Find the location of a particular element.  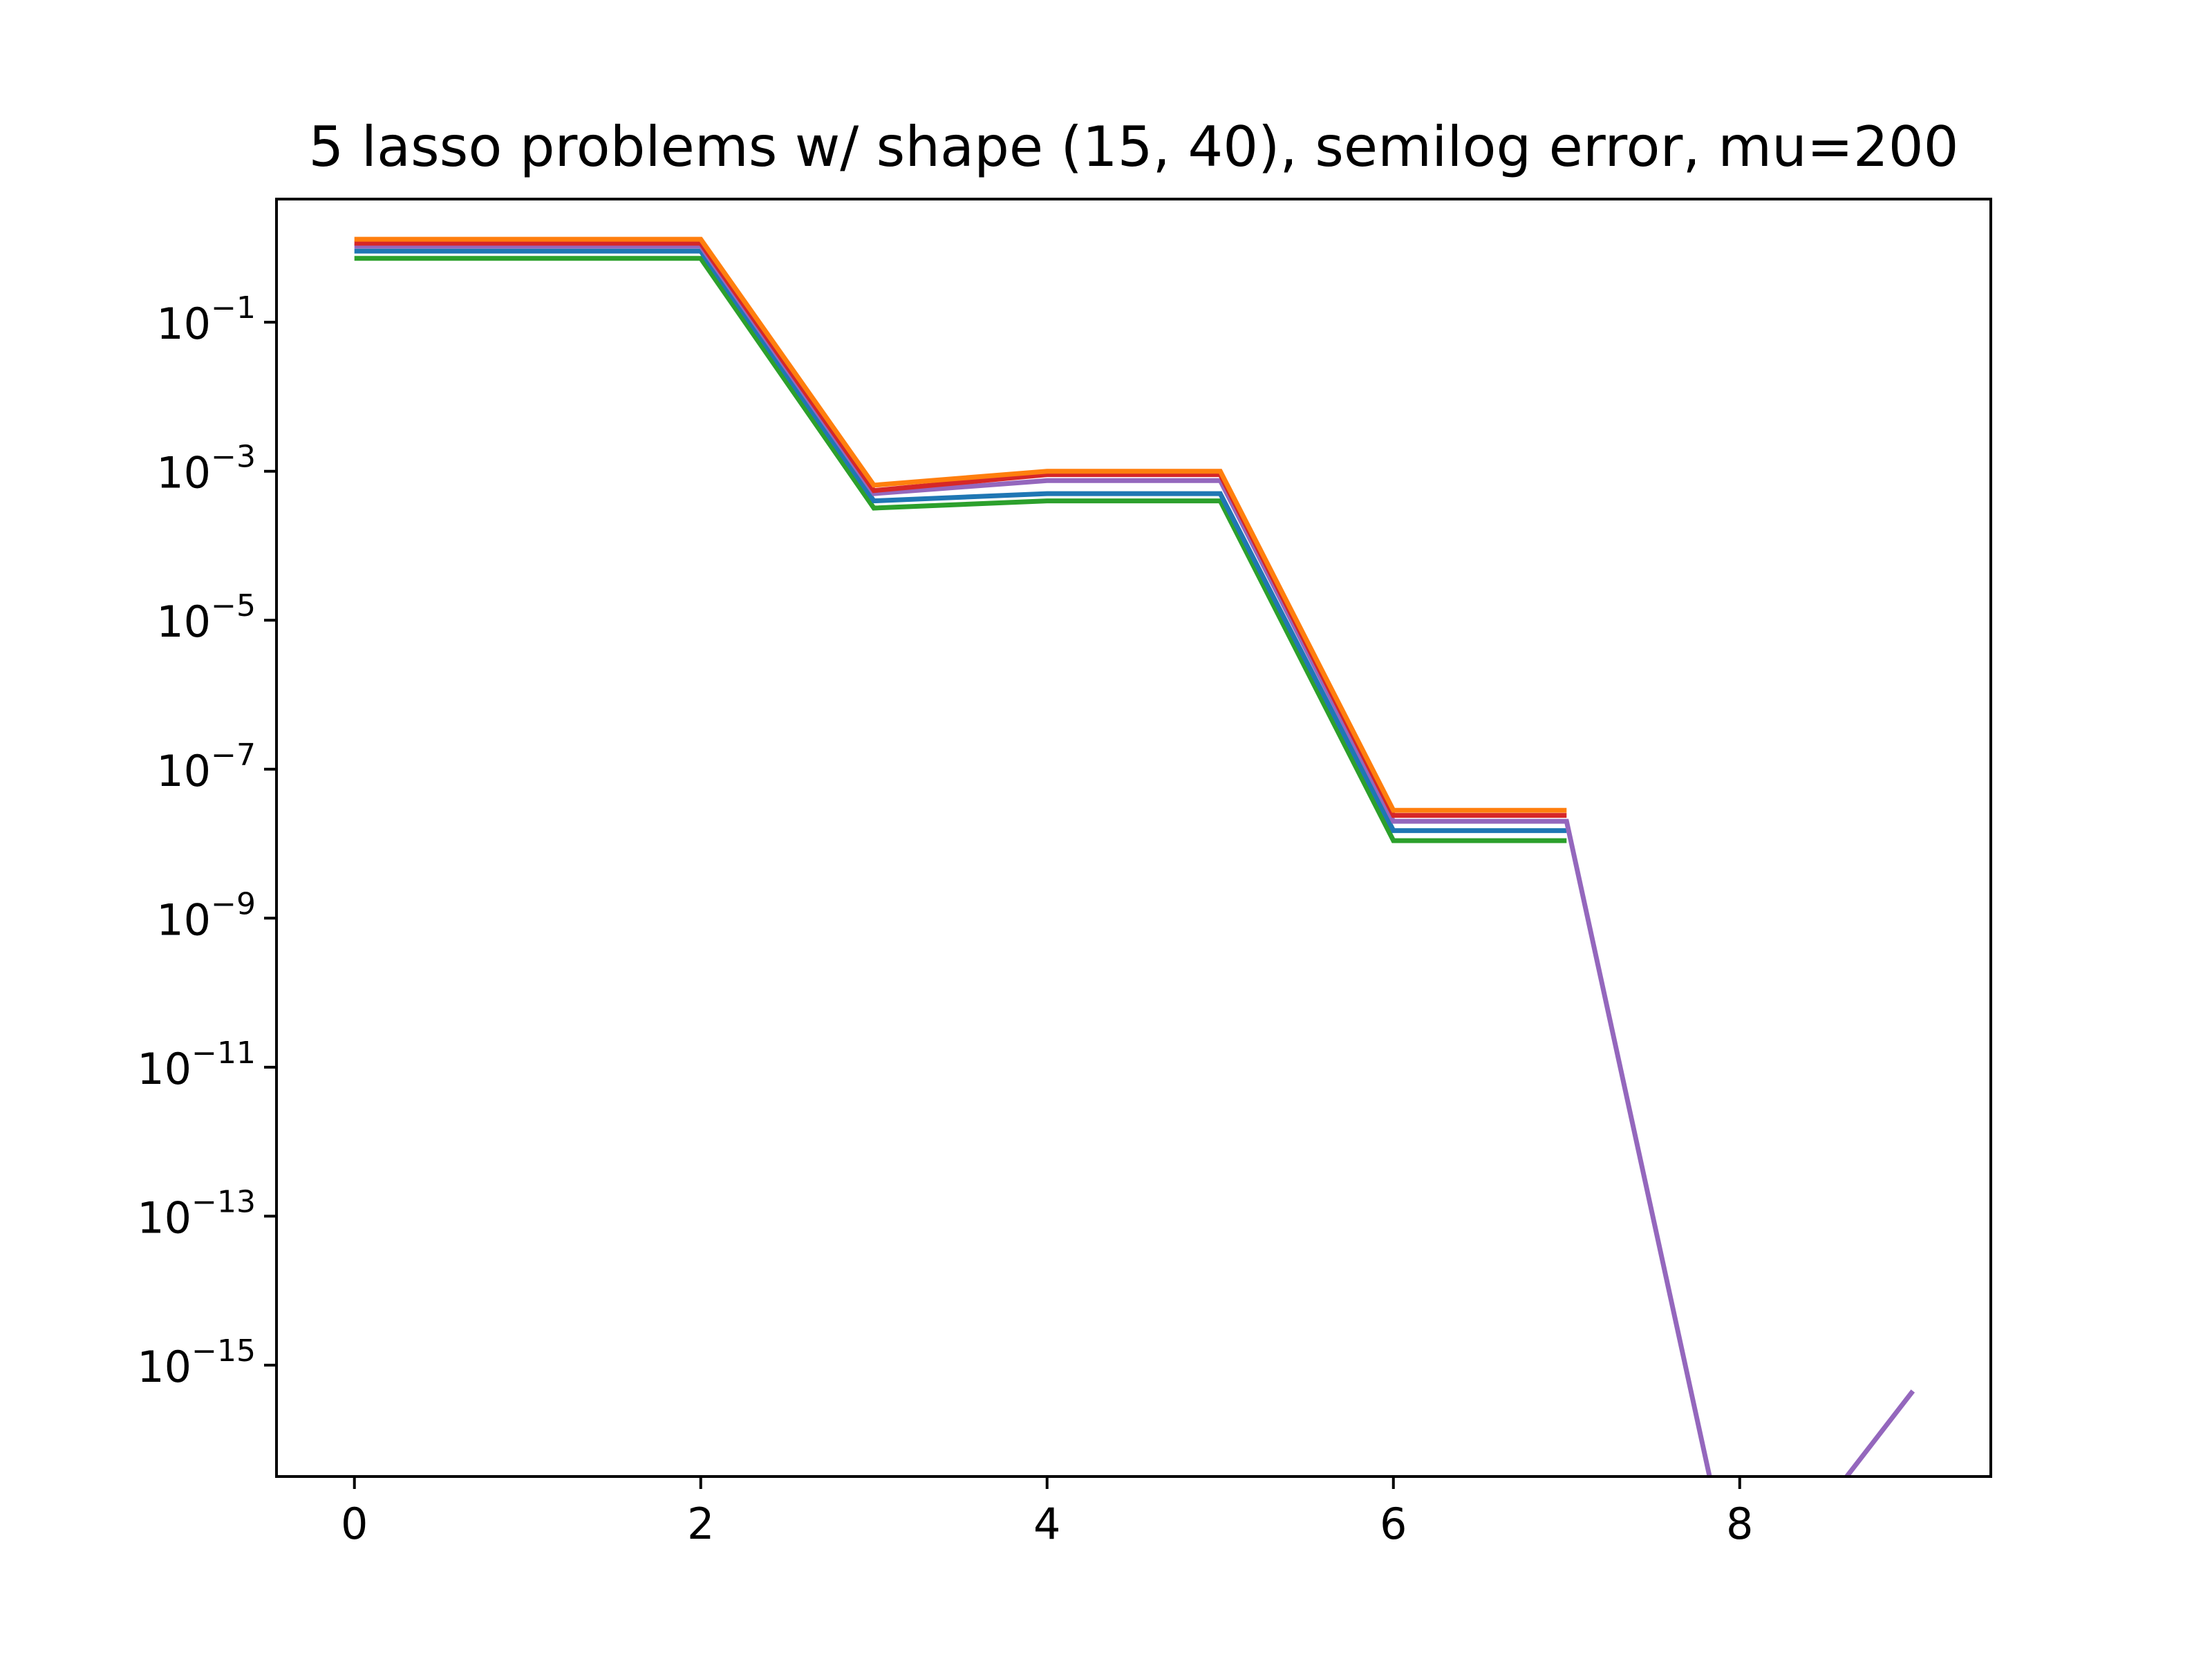

y-tick-label-7: 10⁻¹⁵ is located at coordinates (197, 1363).